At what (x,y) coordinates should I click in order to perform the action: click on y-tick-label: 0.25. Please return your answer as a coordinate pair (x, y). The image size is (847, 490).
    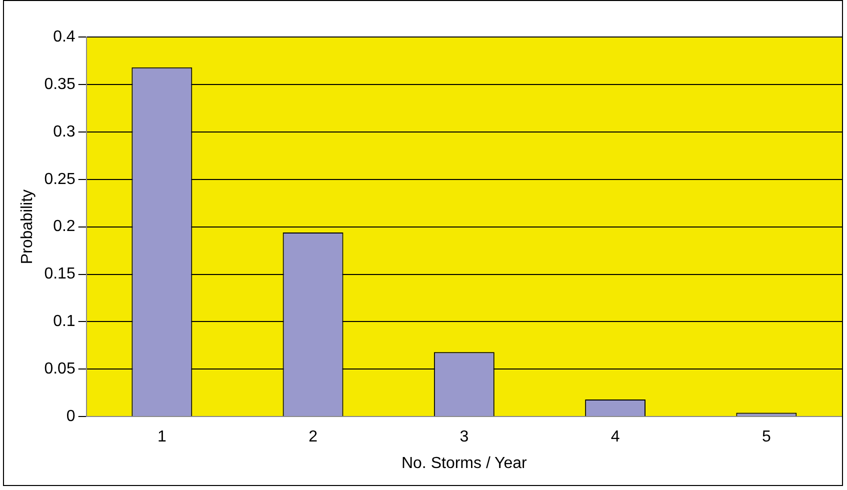
    Looking at the image, I should click on (60, 179).